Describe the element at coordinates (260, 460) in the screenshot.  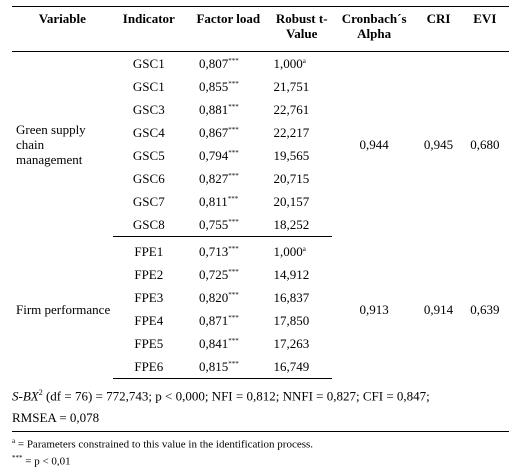
I see `note-significance: *** = p < 0,01` at that location.